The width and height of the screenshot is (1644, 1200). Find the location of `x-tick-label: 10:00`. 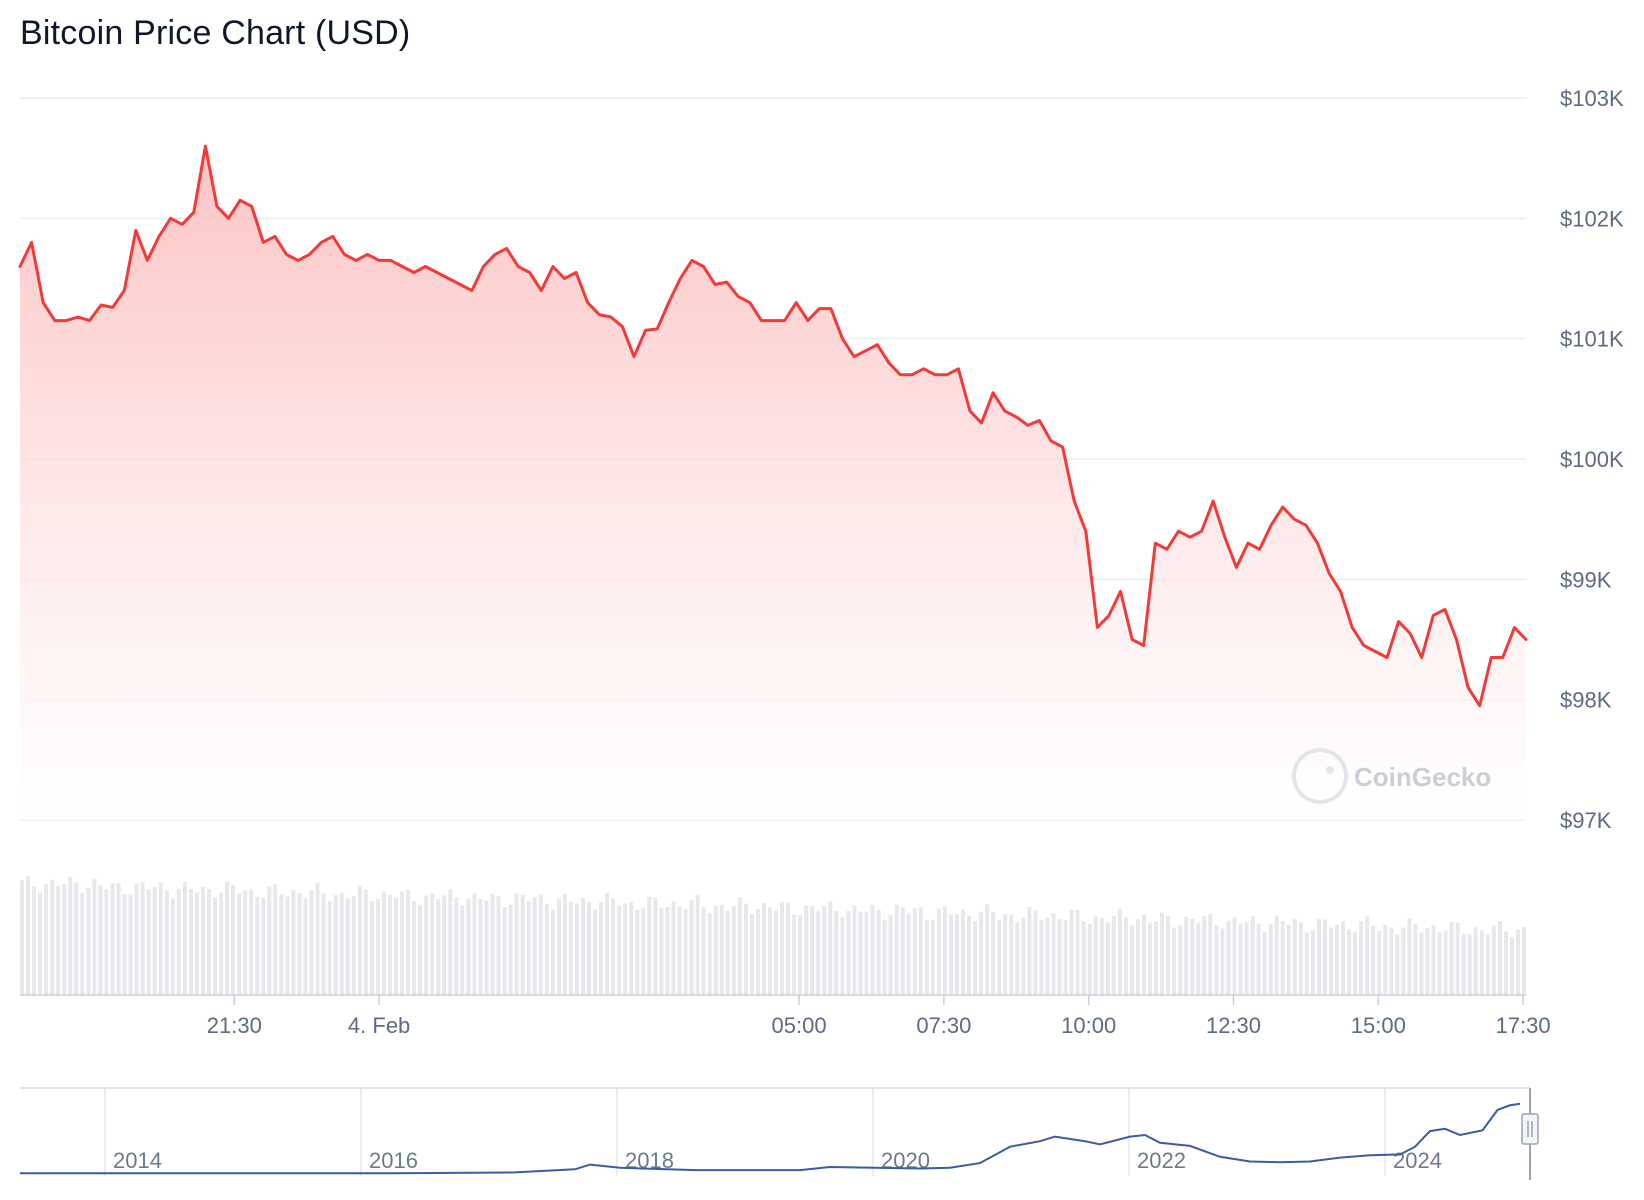

x-tick-label: 10:00 is located at coordinates (1088, 1025).